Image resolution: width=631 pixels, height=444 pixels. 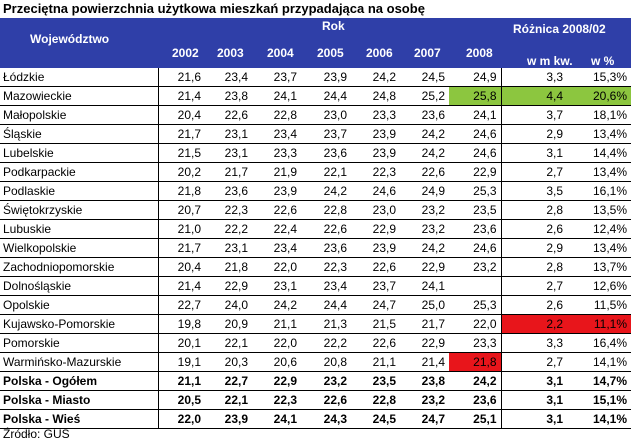 What do you see at coordinates (181, 343) in the screenshot?
I see `year-value-cell: 20,1` at bounding box center [181, 343].